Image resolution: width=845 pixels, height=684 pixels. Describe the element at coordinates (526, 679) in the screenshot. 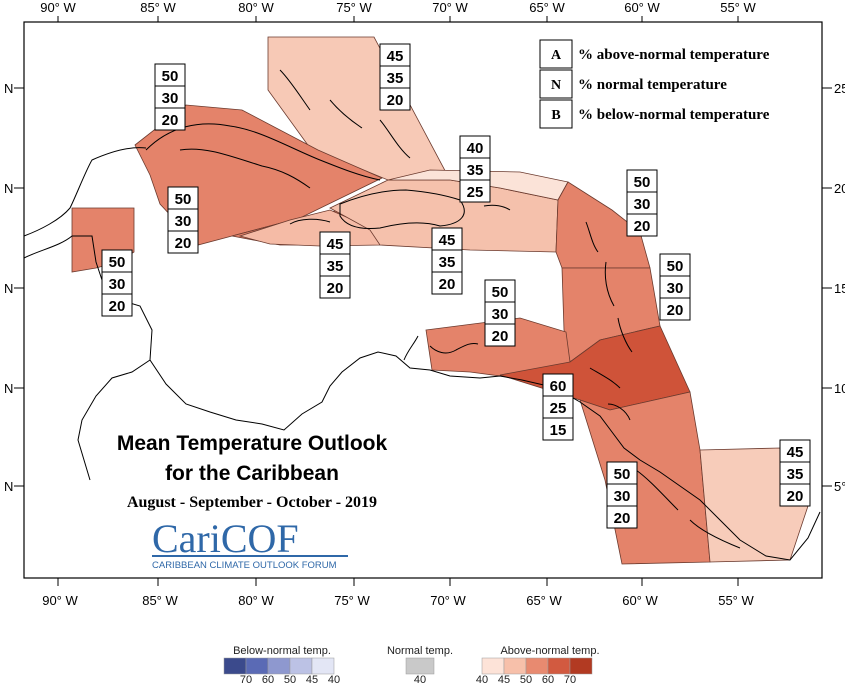

I see `above-scale-tick: 50` at that location.